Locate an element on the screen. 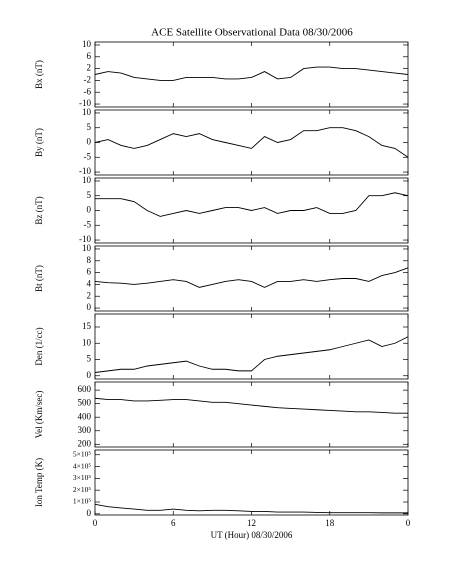  y-tick-label: 15 is located at coordinates (87, 326).